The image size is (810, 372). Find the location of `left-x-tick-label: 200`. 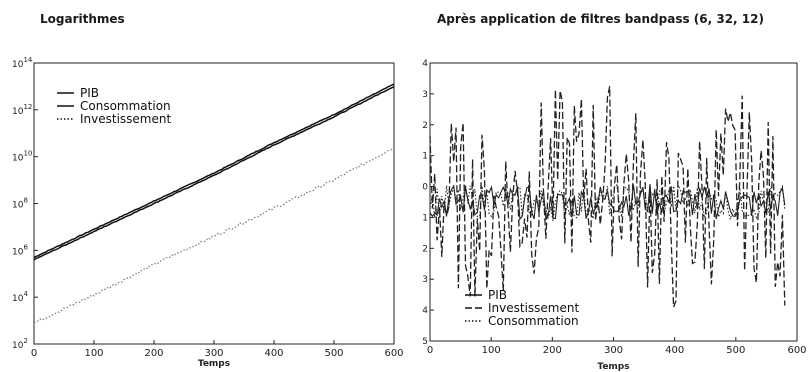

left-x-tick-label: 200 is located at coordinates (153, 353).